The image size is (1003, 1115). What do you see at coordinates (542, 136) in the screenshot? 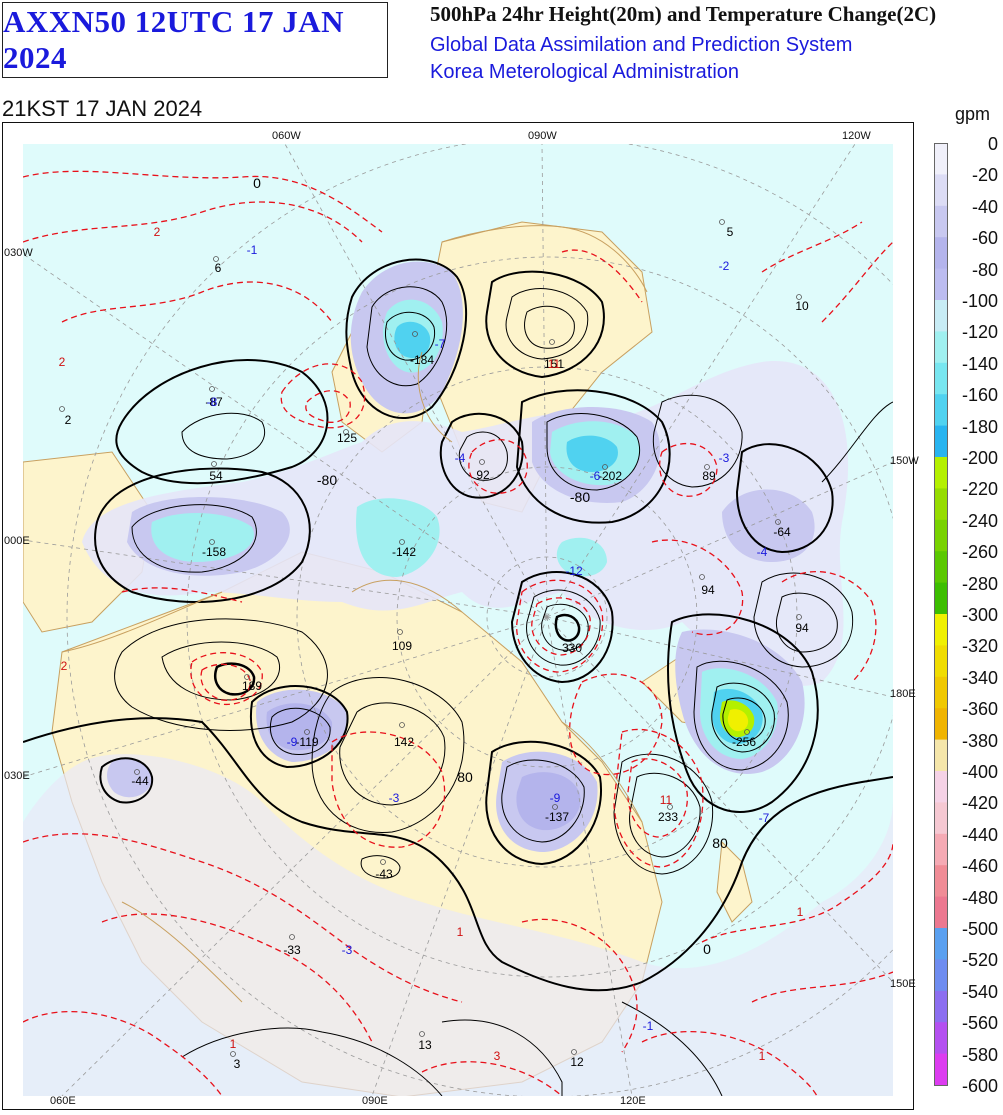
I see `lon-label-top: 090W` at bounding box center [542, 136].